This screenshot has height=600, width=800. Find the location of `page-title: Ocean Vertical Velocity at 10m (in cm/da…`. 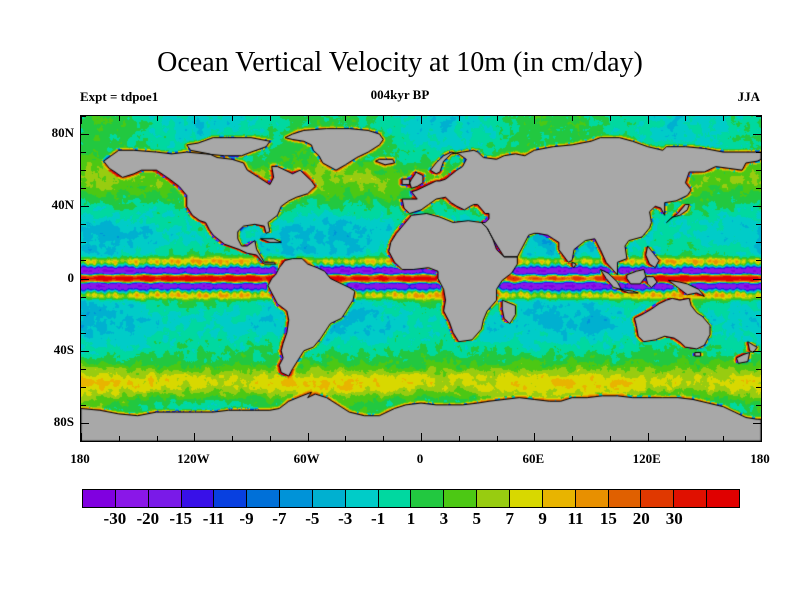

page-title: Ocean Vertical Velocity at 10m (in cm/da… is located at coordinates (400, 62).